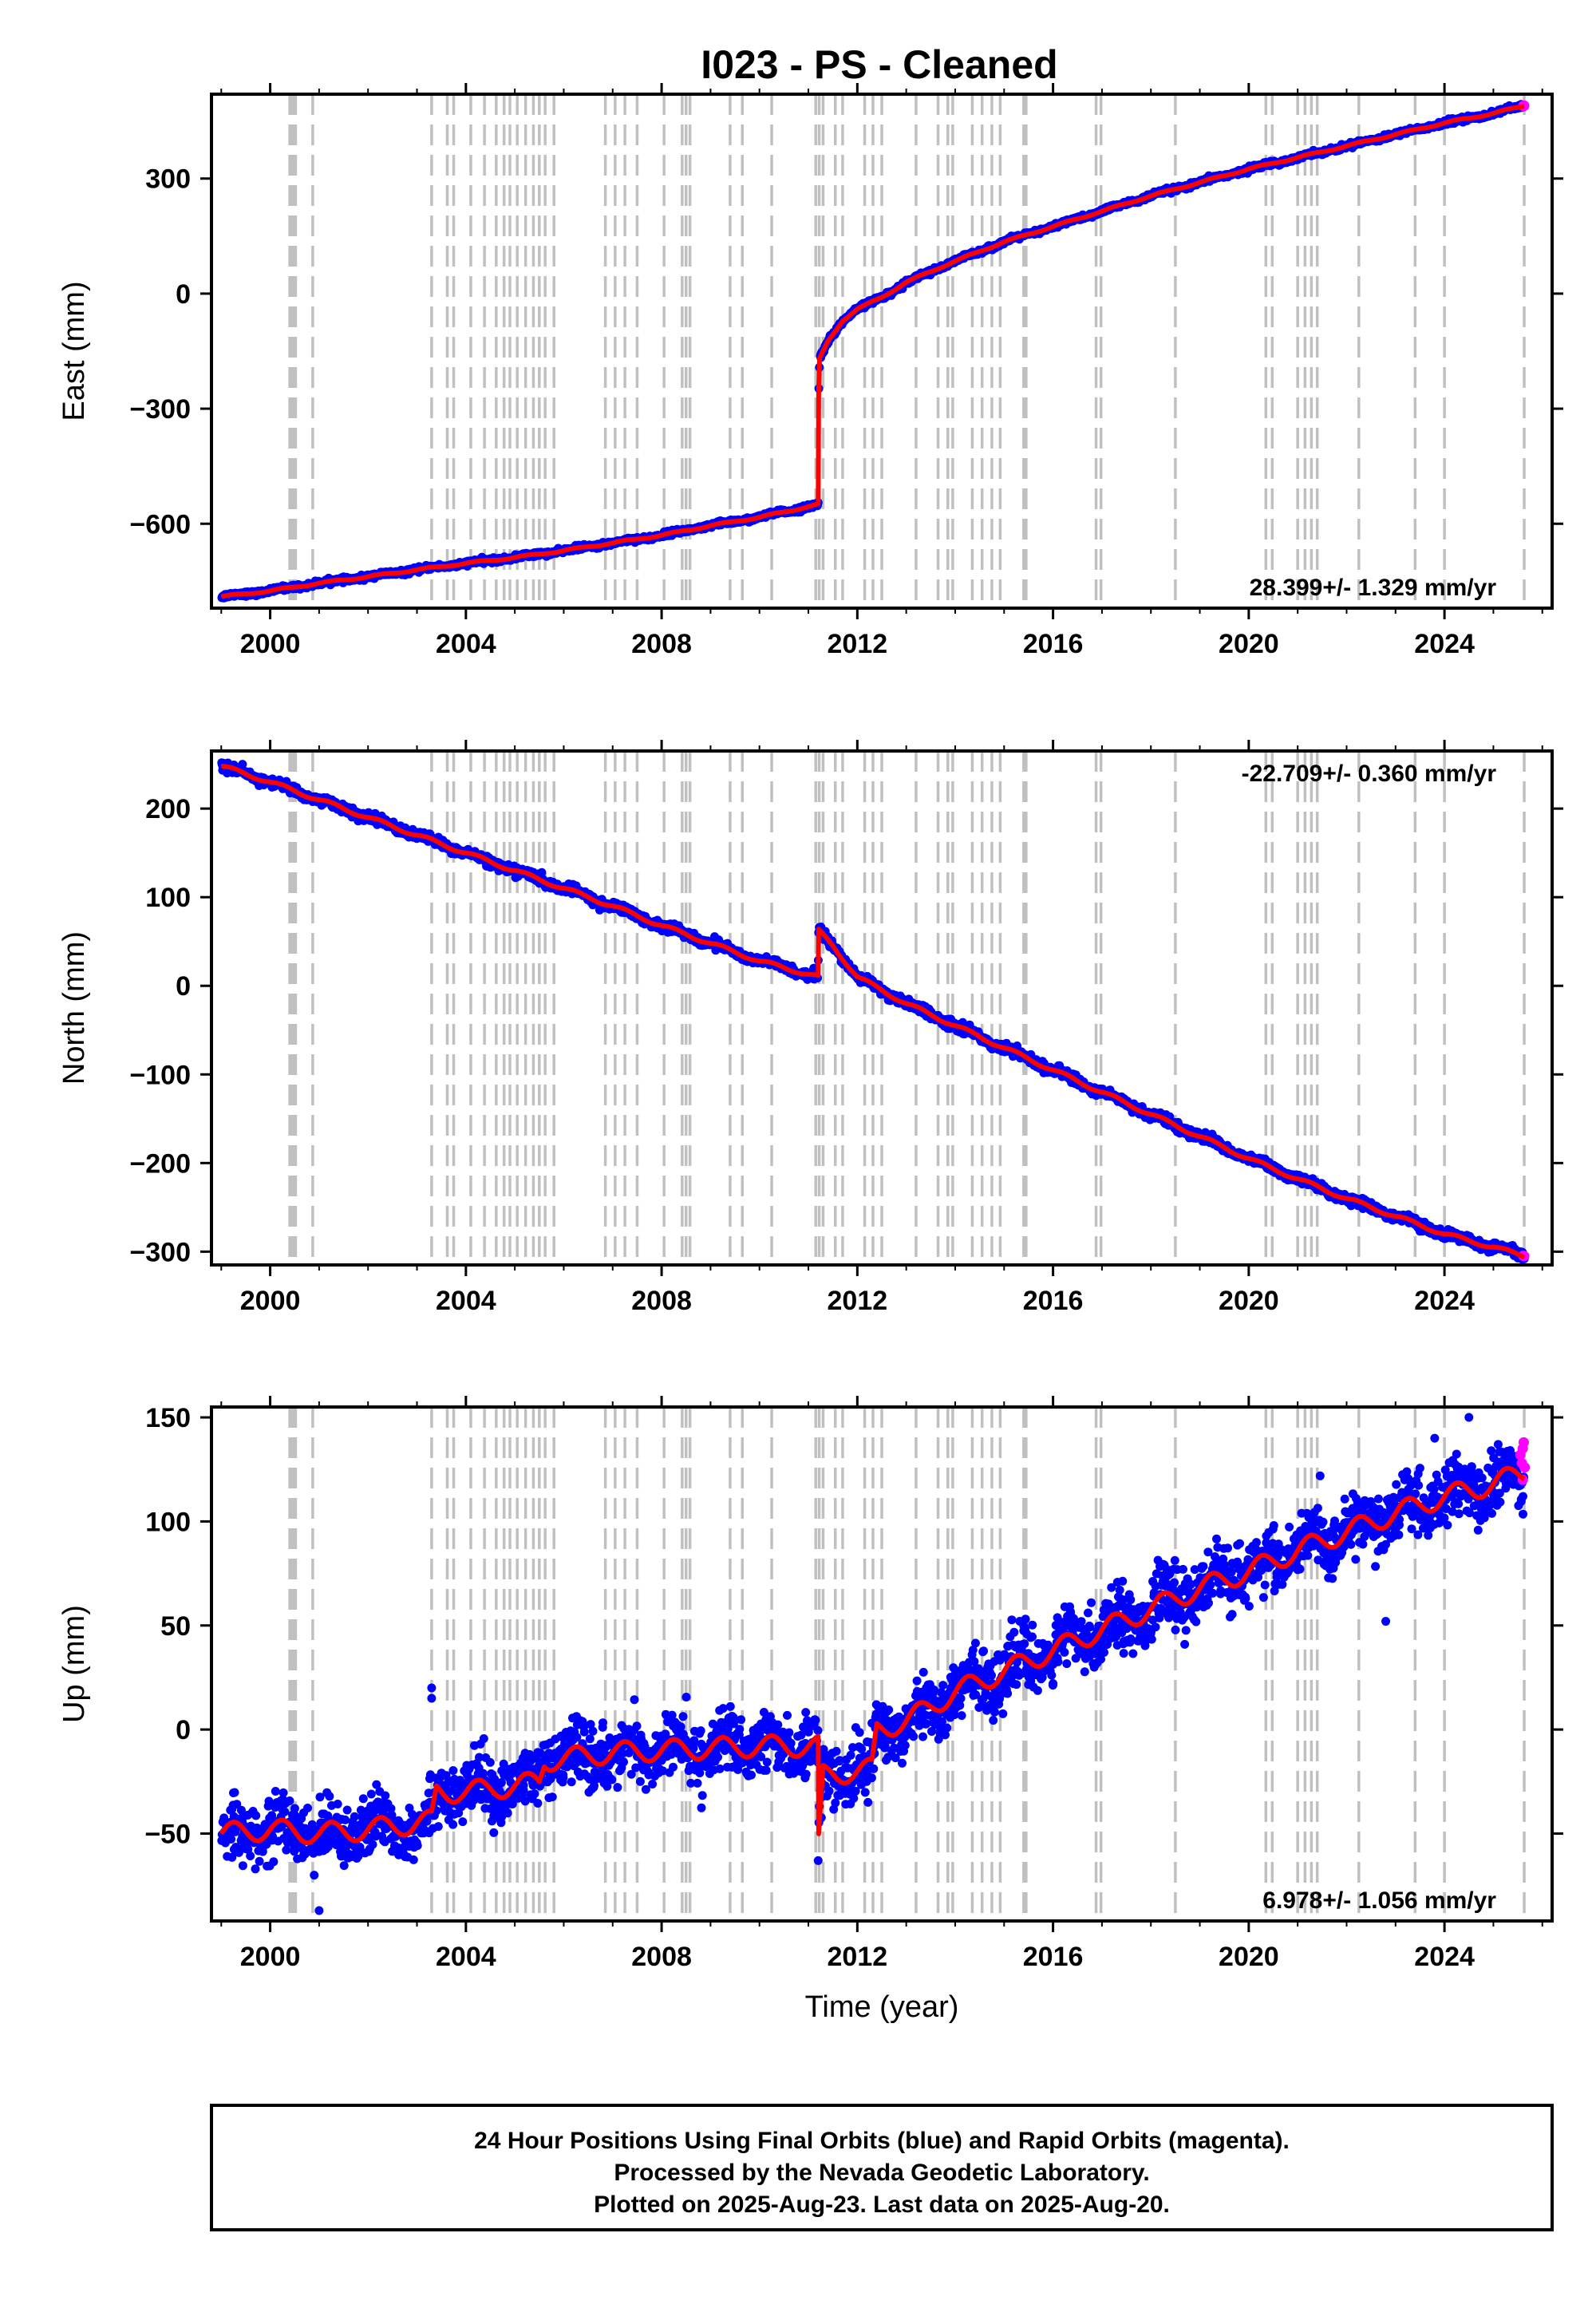 This screenshot has height=2316, width=1596. I want to click on y-tick-label: 0, so click(183, 294).